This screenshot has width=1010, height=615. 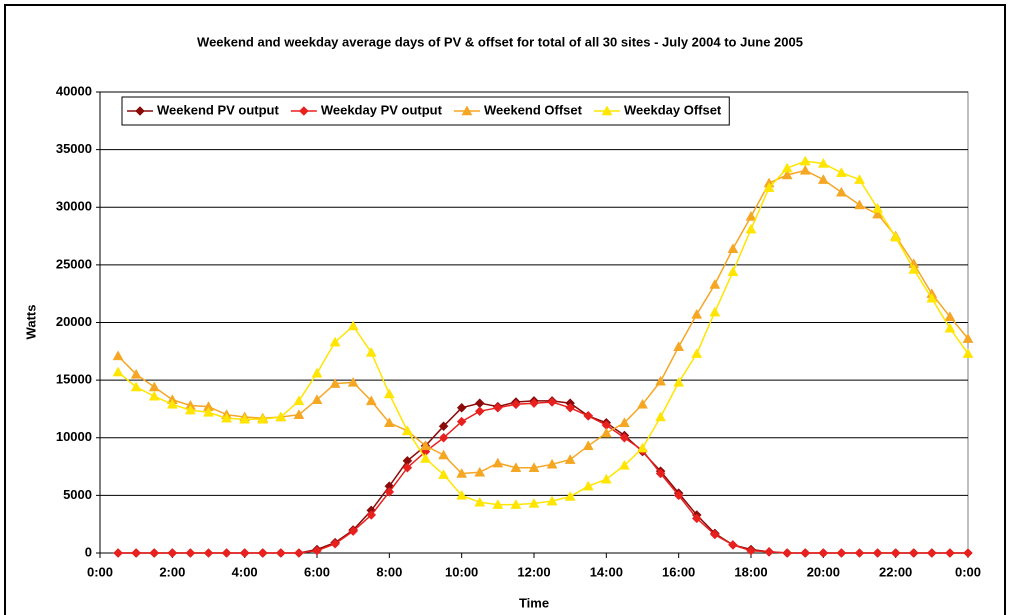 What do you see at coordinates (172, 571) in the screenshot?
I see `x-tick-label: 2:00` at bounding box center [172, 571].